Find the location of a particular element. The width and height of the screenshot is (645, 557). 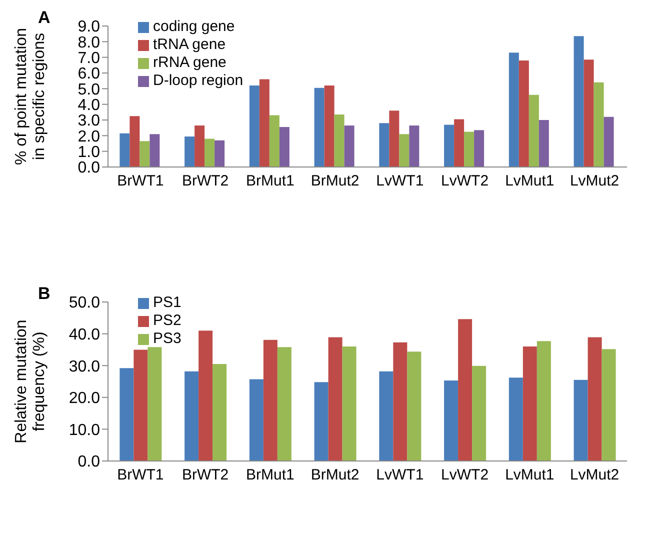

legend-label: PS3 is located at coordinates (167, 338).